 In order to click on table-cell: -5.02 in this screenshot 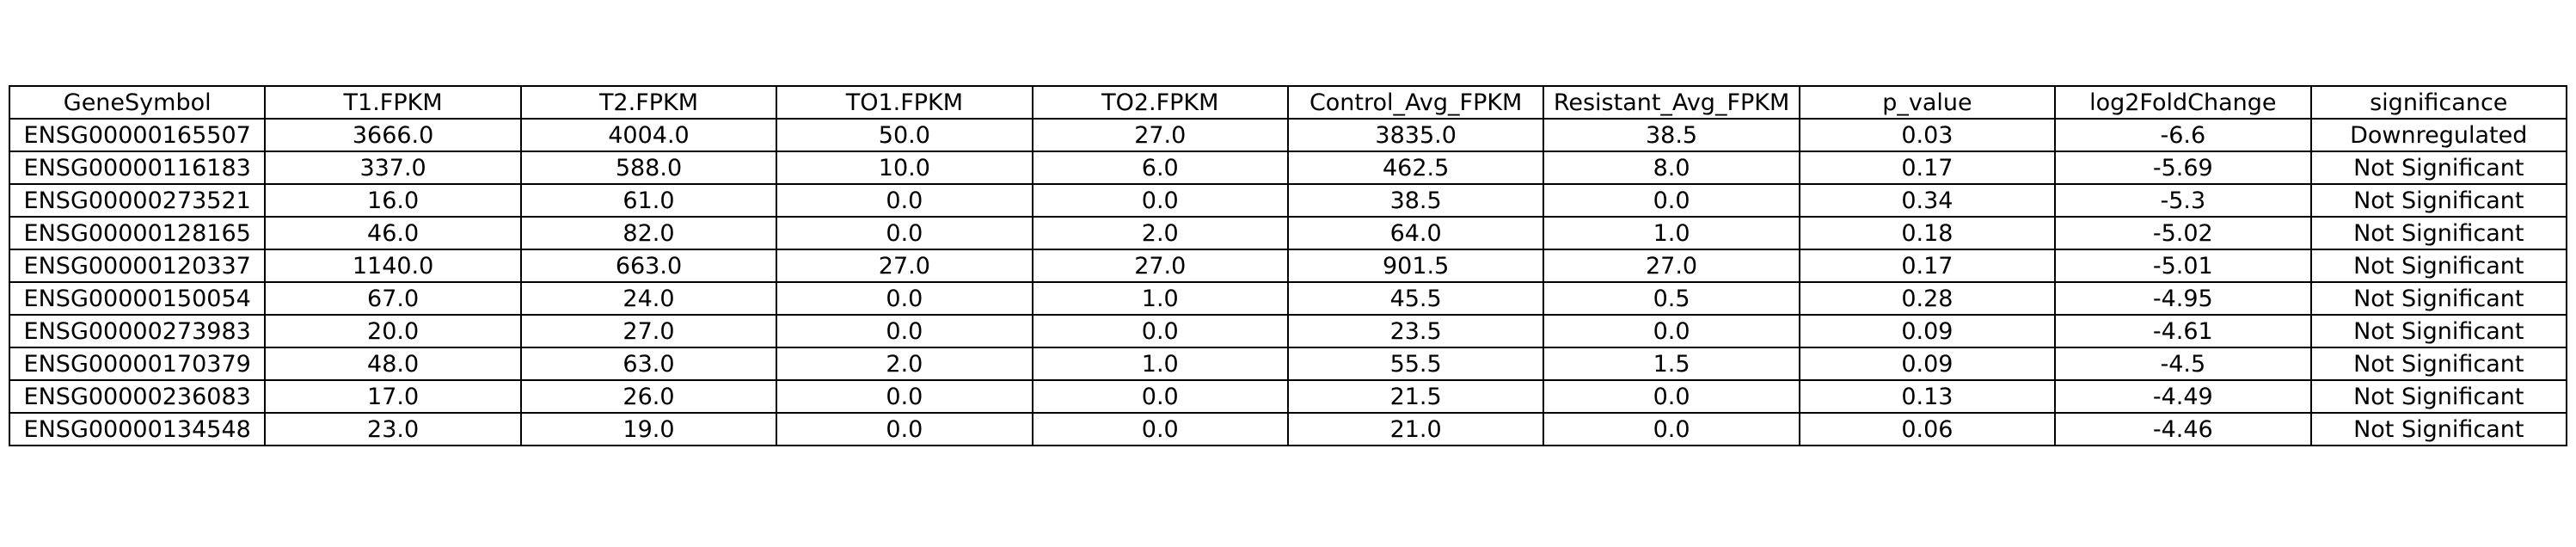, I will do `click(2183, 233)`.